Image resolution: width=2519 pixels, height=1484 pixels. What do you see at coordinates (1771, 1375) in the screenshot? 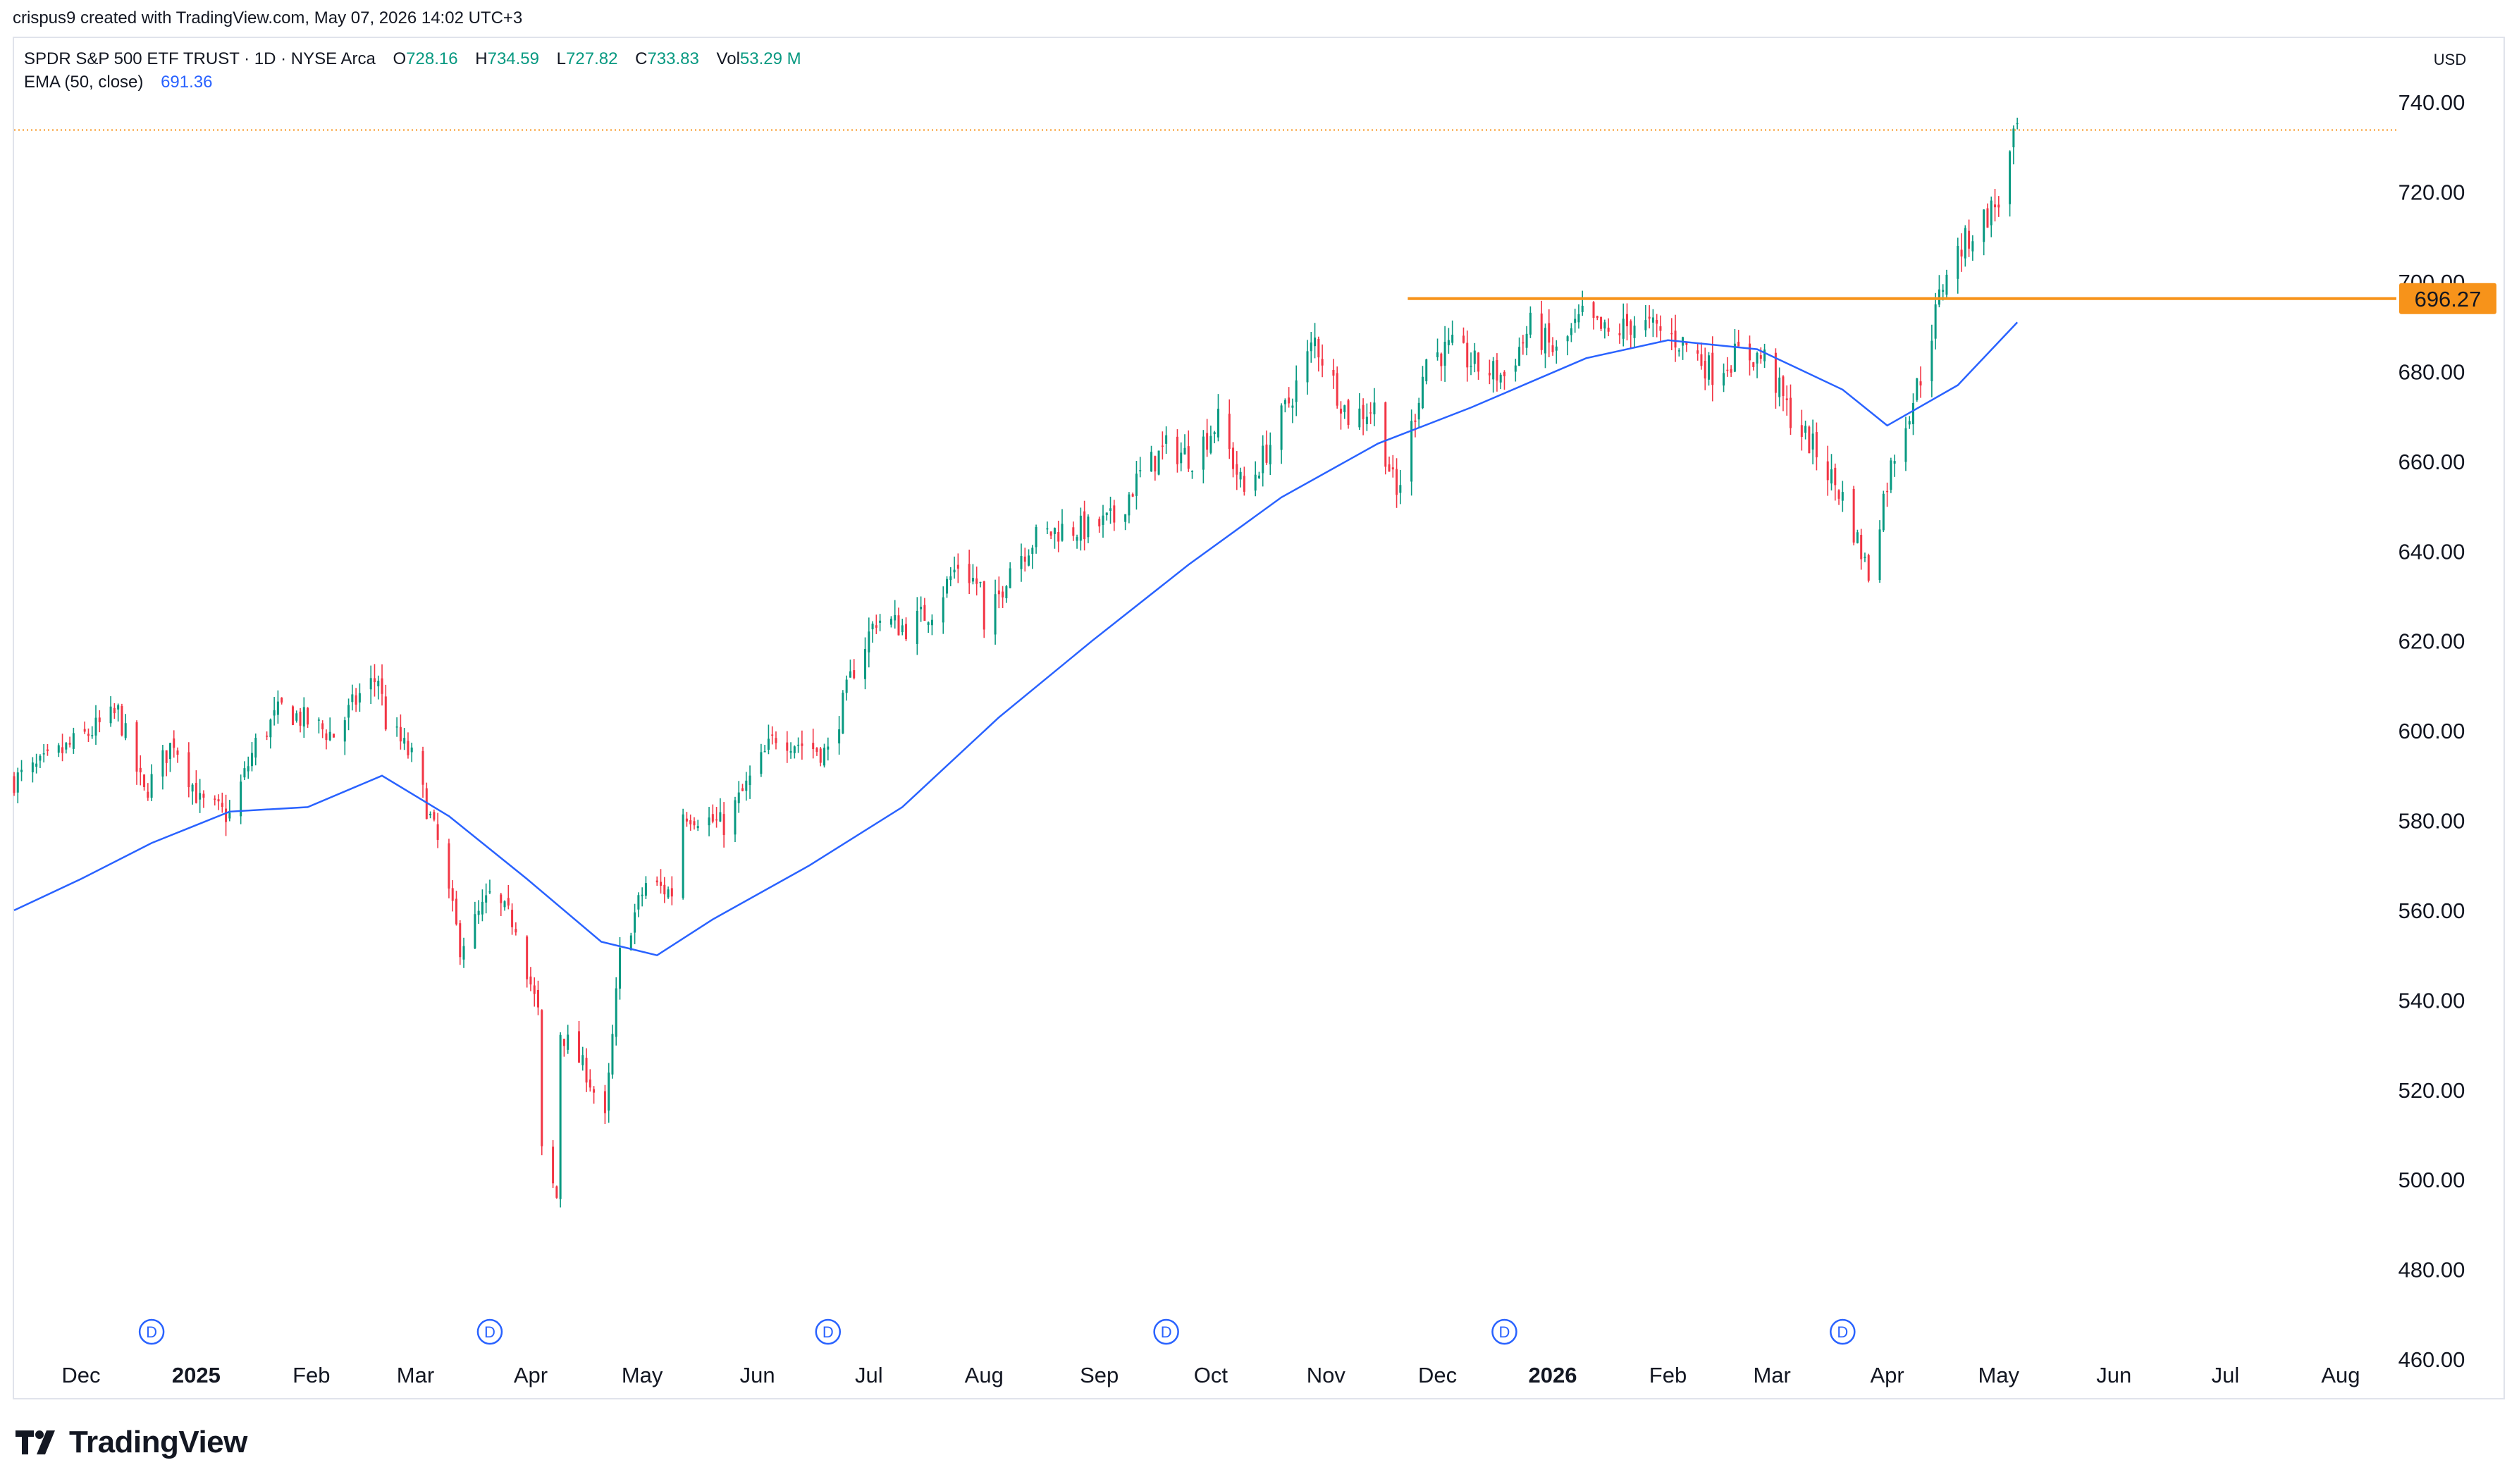
I see `time-tick-label: Mar` at bounding box center [1771, 1375].